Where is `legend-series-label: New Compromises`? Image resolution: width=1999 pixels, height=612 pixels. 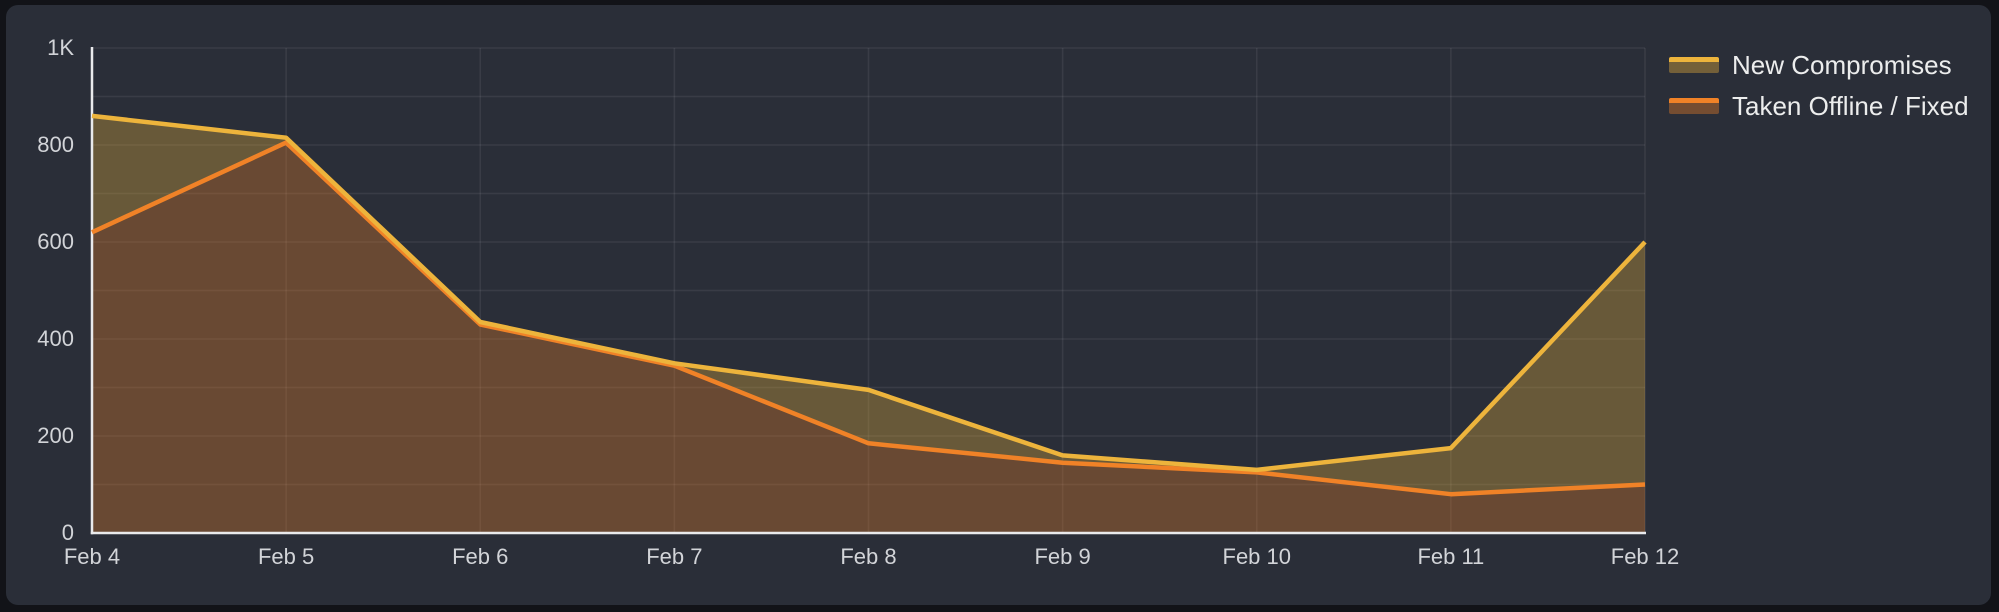
legend-series-label: New Compromises is located at coordinates (1842, 64).